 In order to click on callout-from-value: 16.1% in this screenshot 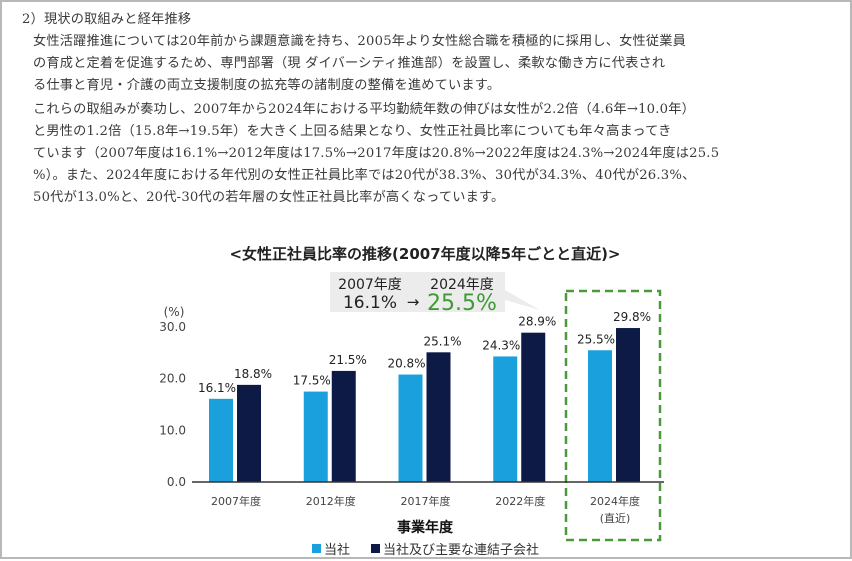, I will do `click(370, 303)`.